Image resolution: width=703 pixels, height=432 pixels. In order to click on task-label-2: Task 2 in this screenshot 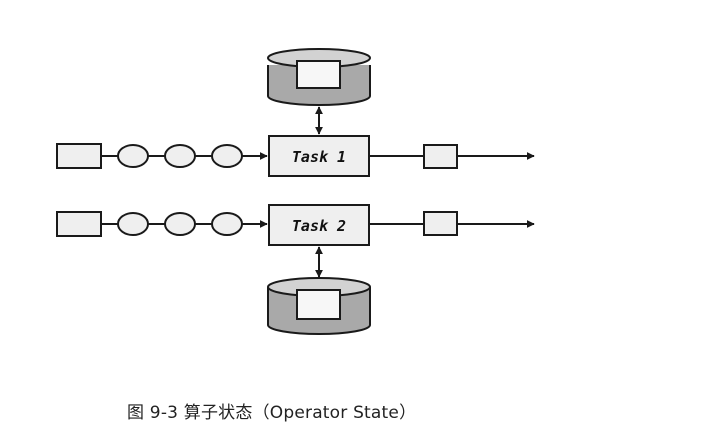, I will do `click(319, 226)`.